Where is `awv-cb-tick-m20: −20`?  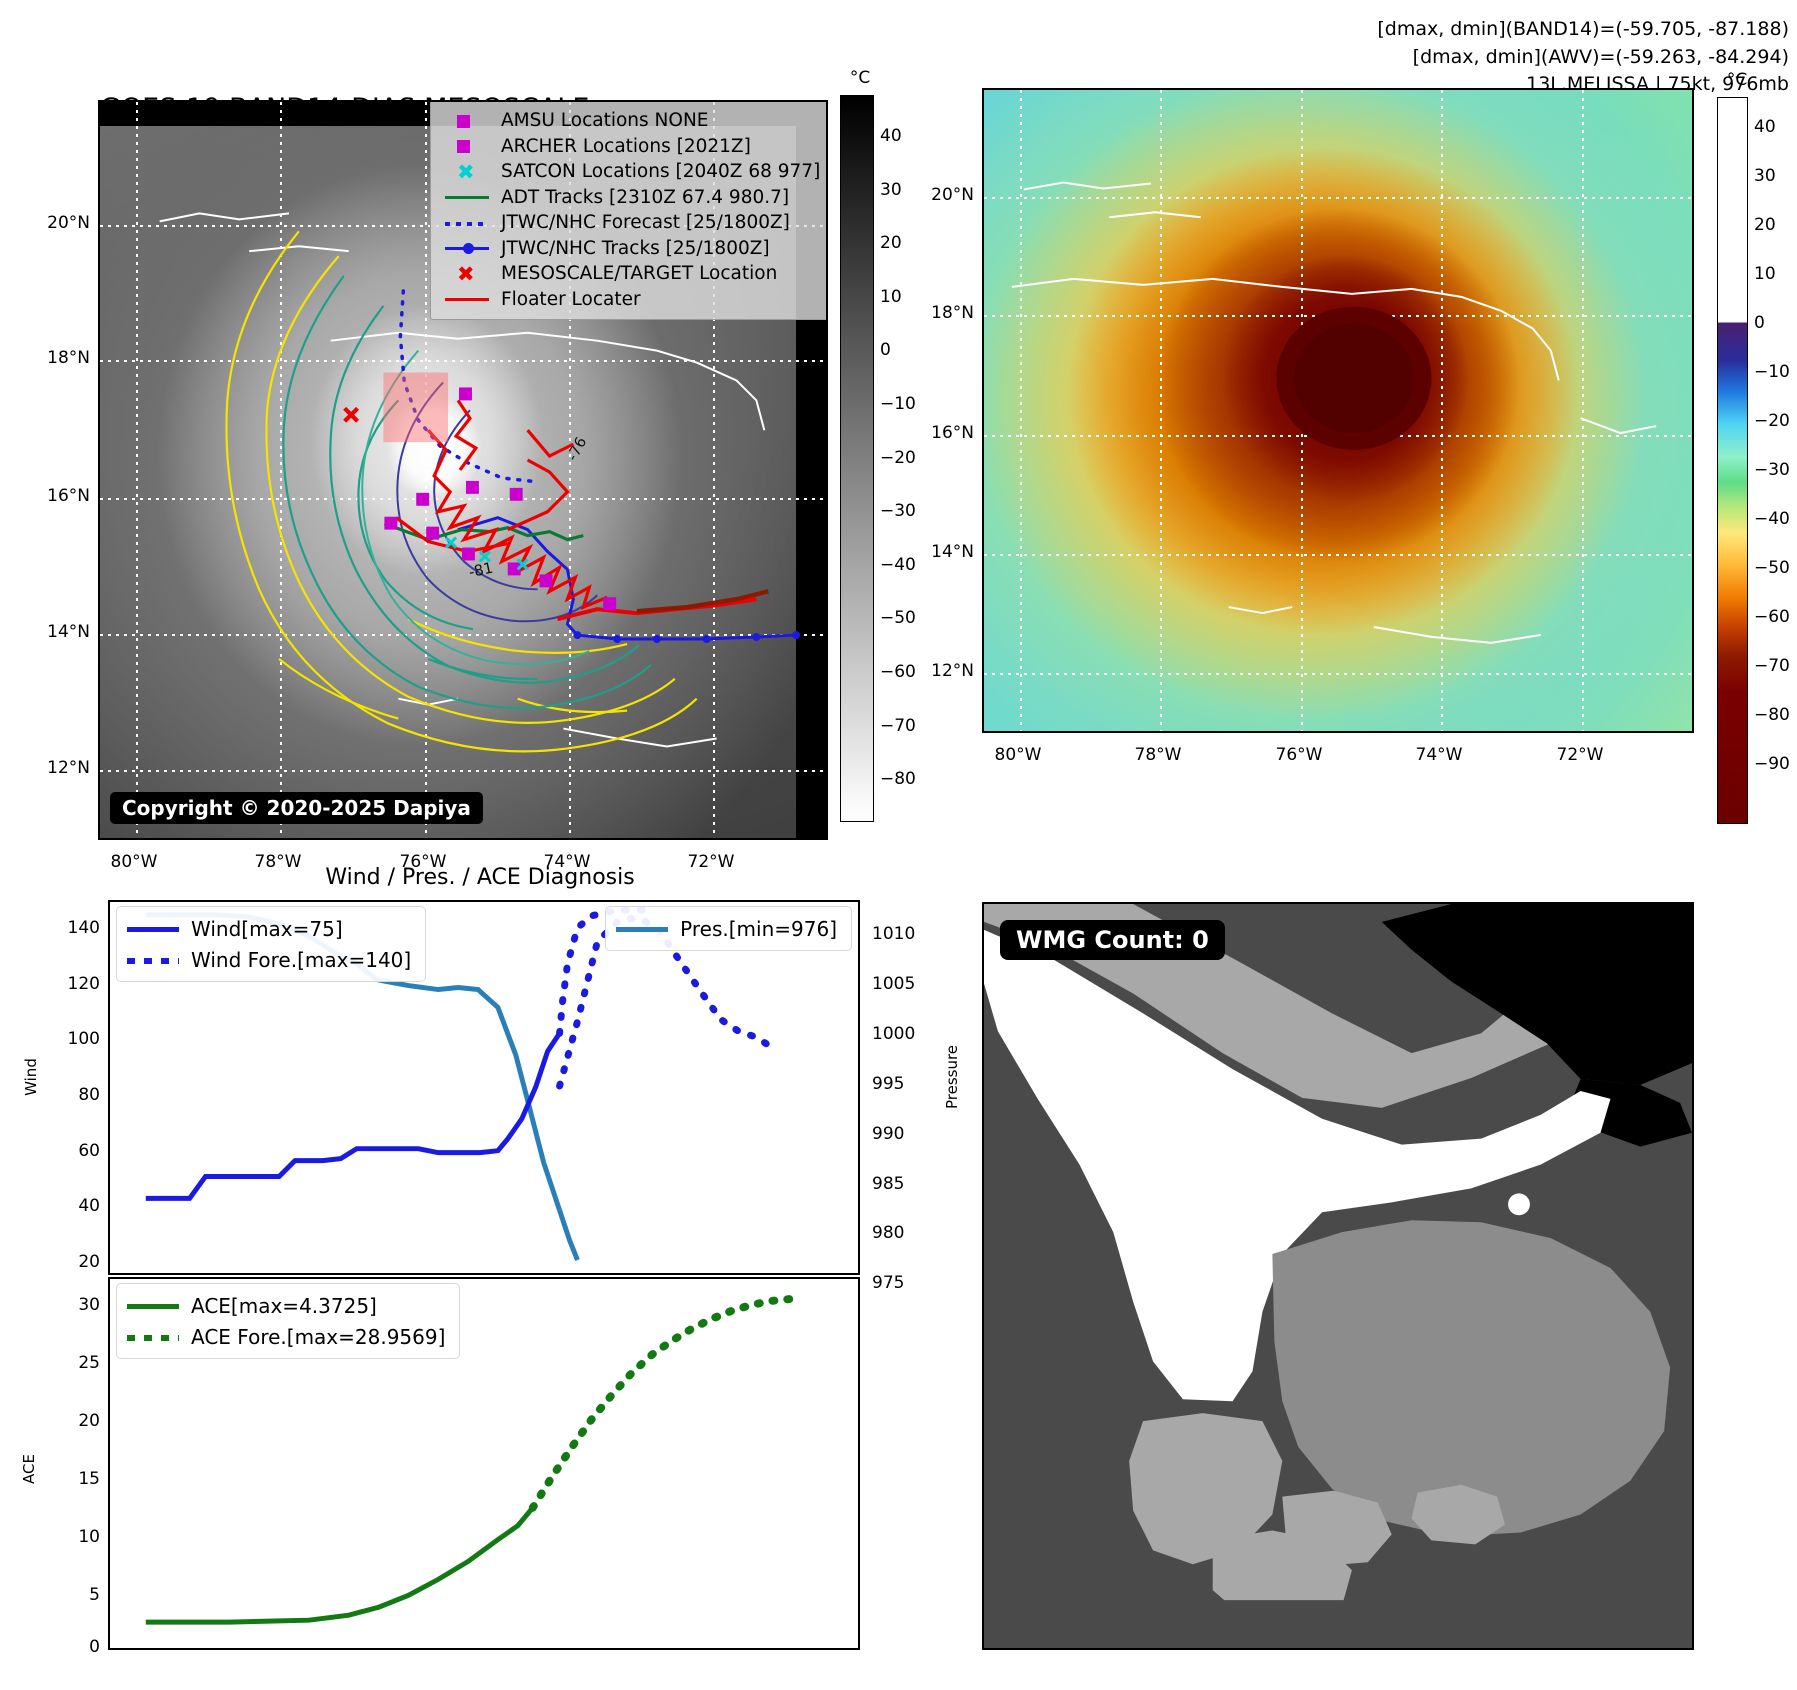 awv-cb-tick-m20: −20 is located at coordinates (1772, 421).